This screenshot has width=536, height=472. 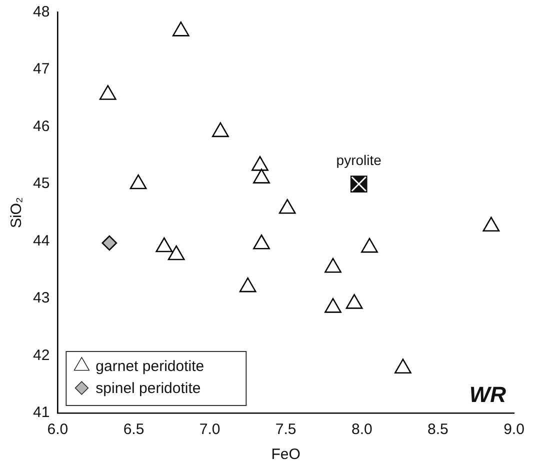 What do you see at coordinates (41, 413) in the screenshot?
I see `y-tick-label: 41` at bounding box center [41, 413].